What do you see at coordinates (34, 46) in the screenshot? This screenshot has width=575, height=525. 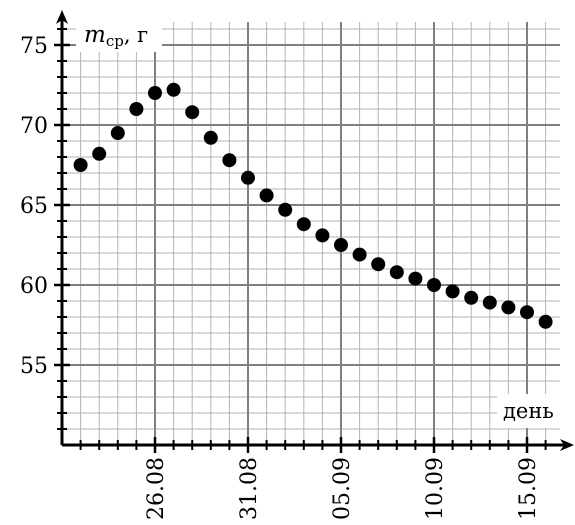 I see `y-tick-label: 75` at bounding box center [34, 46].